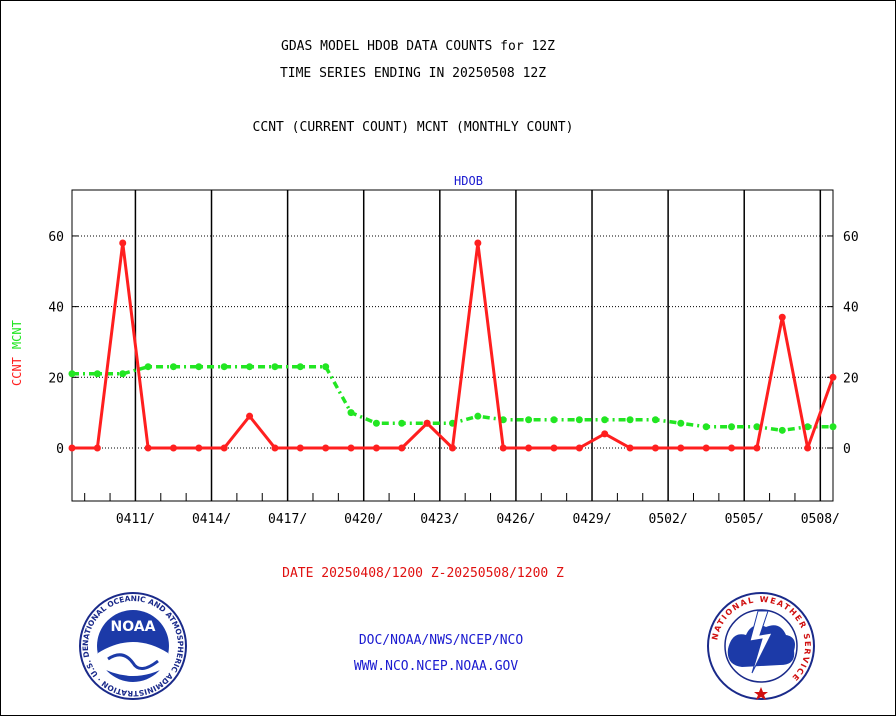 The height and width of the screenshot is (716, 896). I want to click on y-tick-label-left: 20, so click(56, 378).